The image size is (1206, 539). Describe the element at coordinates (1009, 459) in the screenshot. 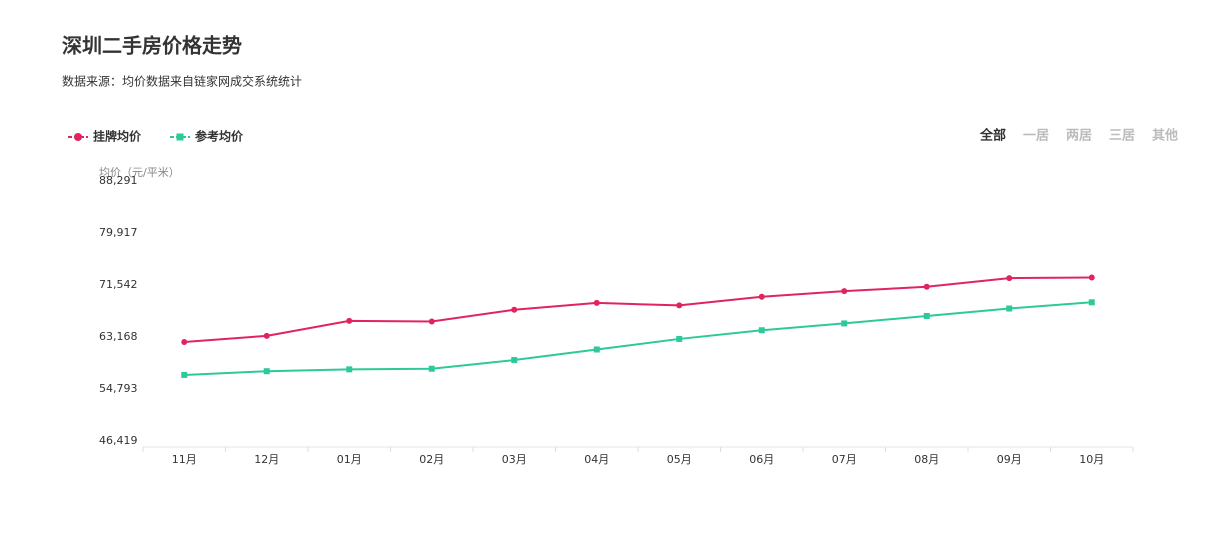

I see `x-tick-label: 09月` at that location.